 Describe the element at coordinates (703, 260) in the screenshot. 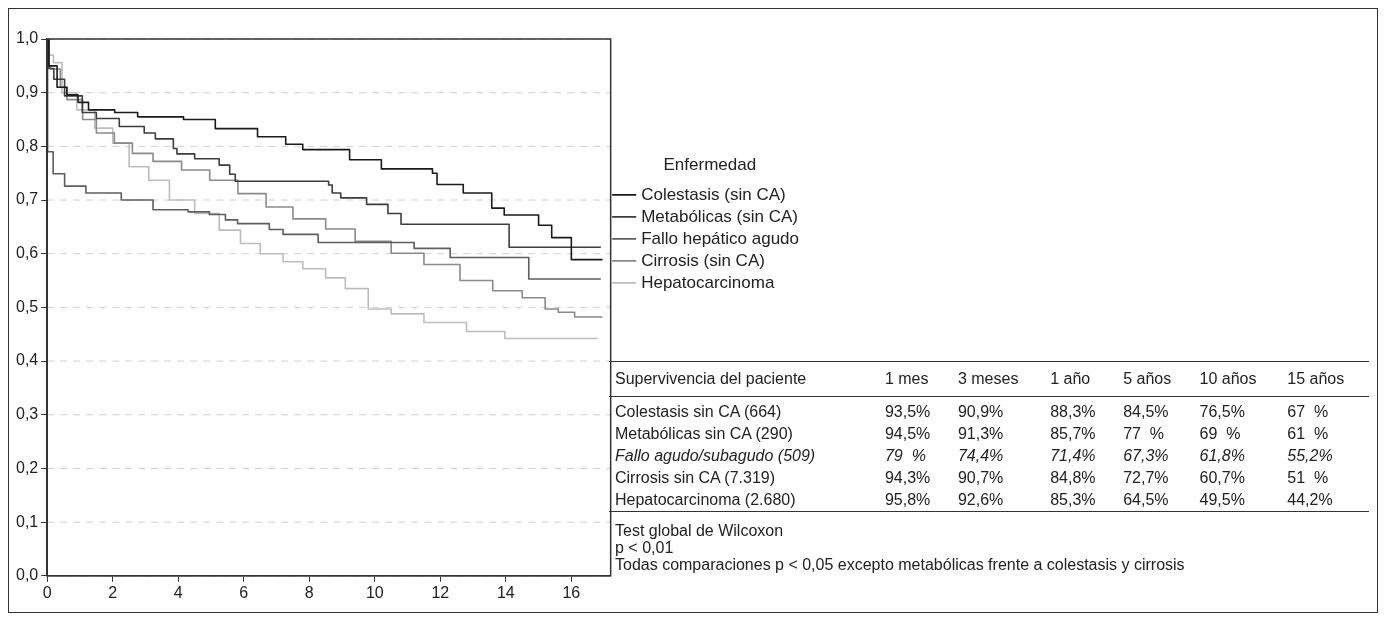

I see `legend-label: Cirrosis (sin CA)` at that location.